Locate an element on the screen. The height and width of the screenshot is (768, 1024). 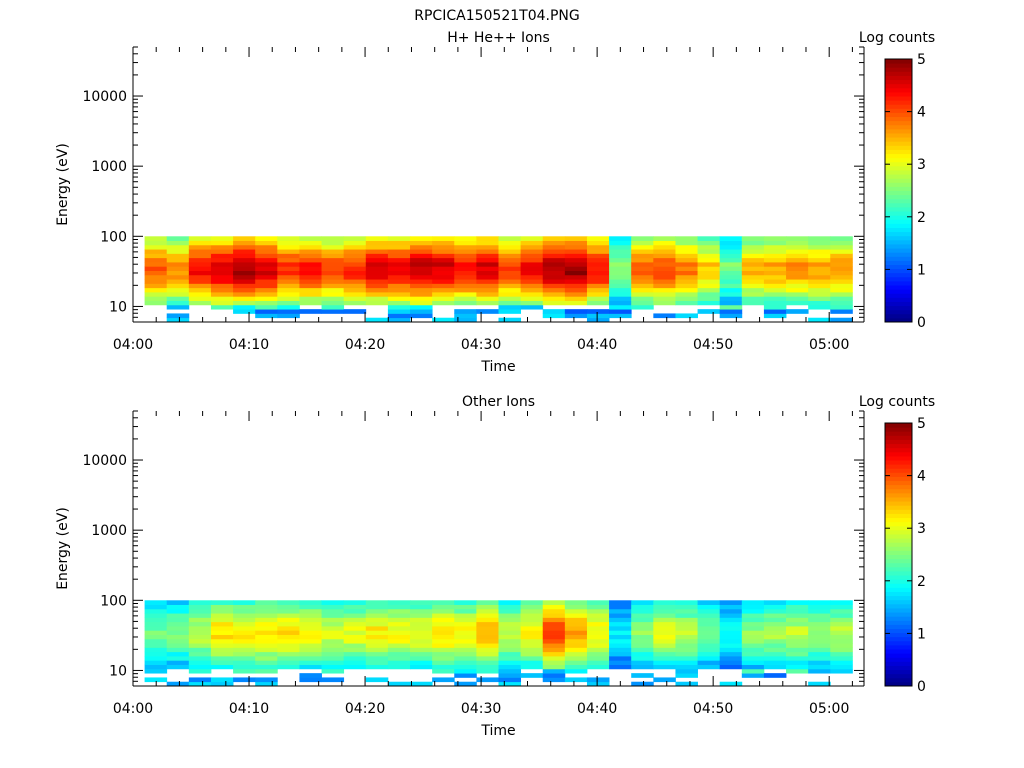
colorbar-tick-label: 4 is located at coordinates (921, 477).